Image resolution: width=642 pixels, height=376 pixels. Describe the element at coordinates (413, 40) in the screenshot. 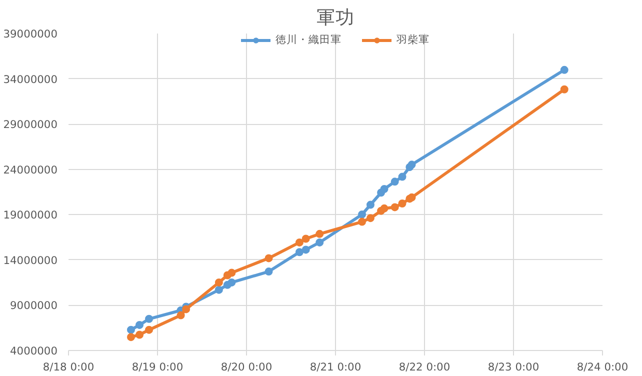

I see `legend-label: 羽柴軍` at that location.